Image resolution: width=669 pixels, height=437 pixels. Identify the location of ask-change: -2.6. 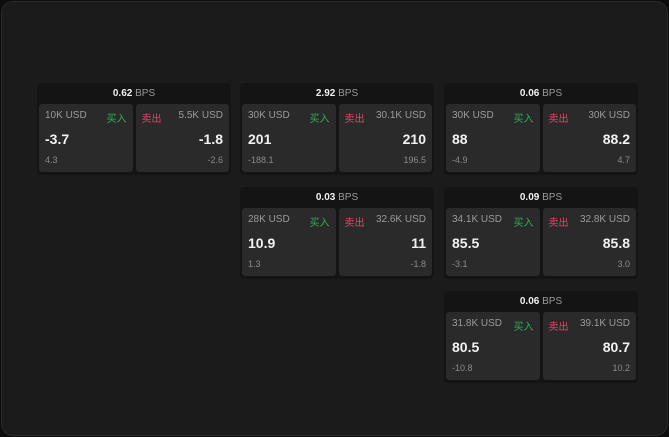
(215, 160).